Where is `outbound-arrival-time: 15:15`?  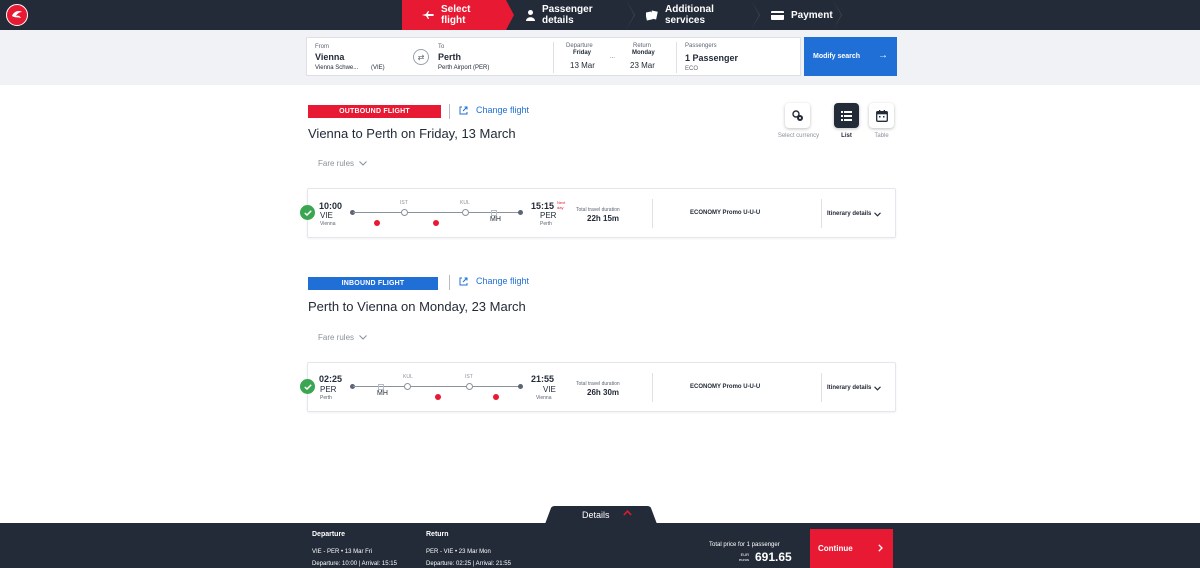
outbound-arrival-time: 15:15 is located at coordinates (543, 206).